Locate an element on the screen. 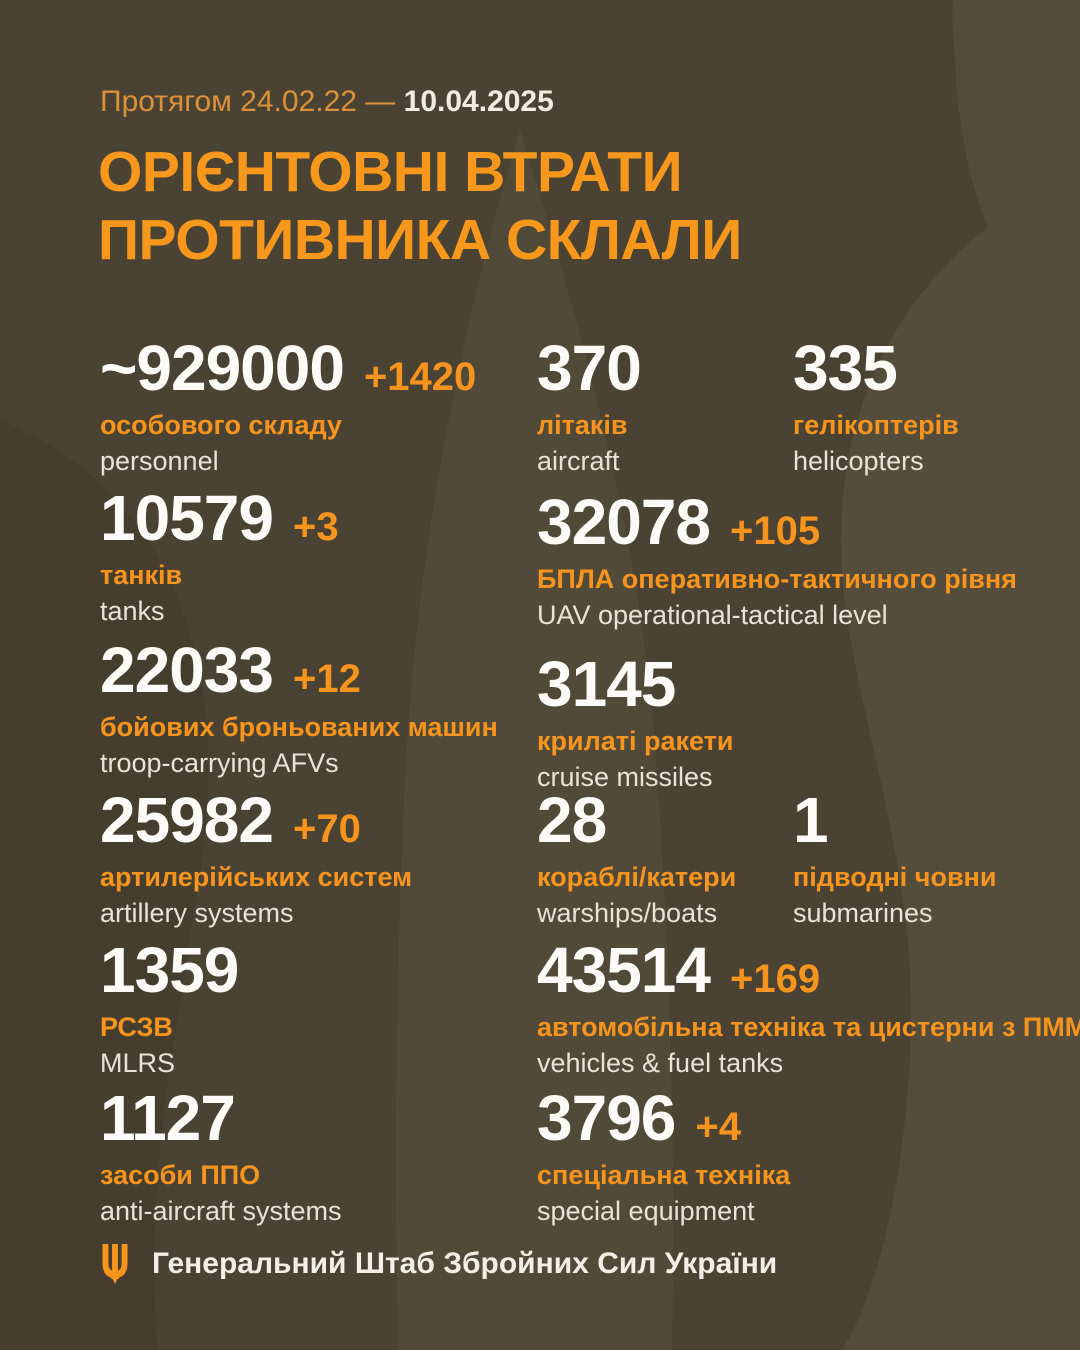  stat-value: 22033 is located at coordinates (187, 670).